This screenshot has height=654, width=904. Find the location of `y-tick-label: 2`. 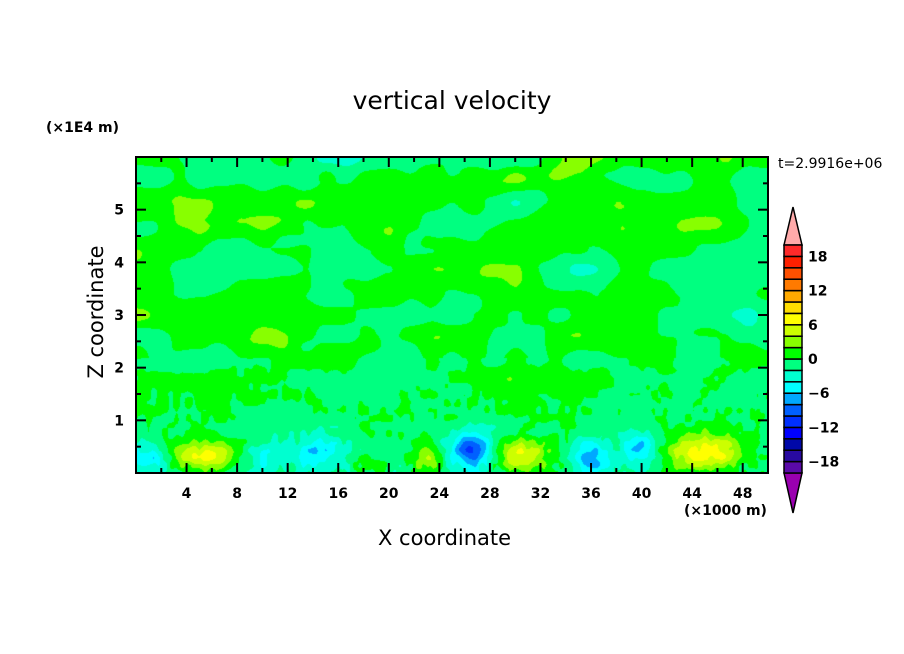

y-tick-label: 2 is located at coordinates (119, 369).